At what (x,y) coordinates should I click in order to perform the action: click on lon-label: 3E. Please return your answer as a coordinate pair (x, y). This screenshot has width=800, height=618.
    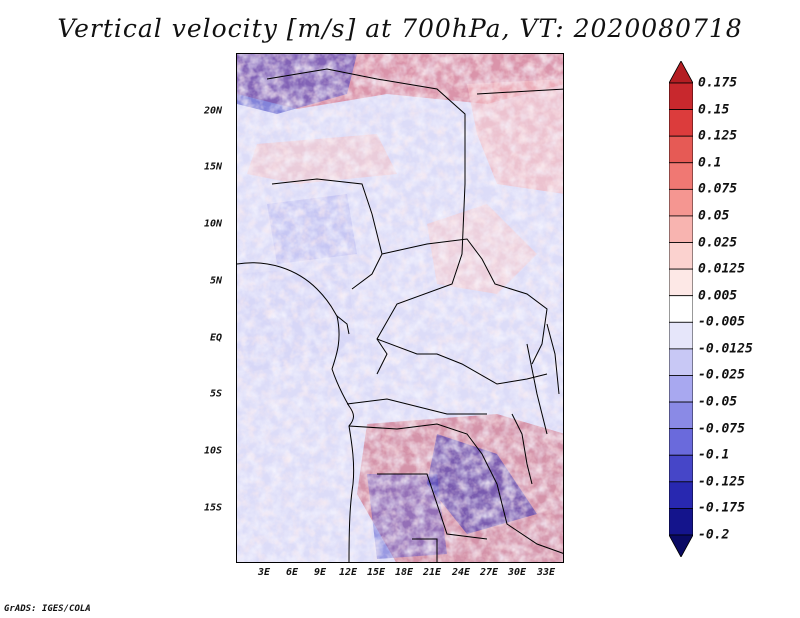
    Looking at the image, I should click on (264, 572).